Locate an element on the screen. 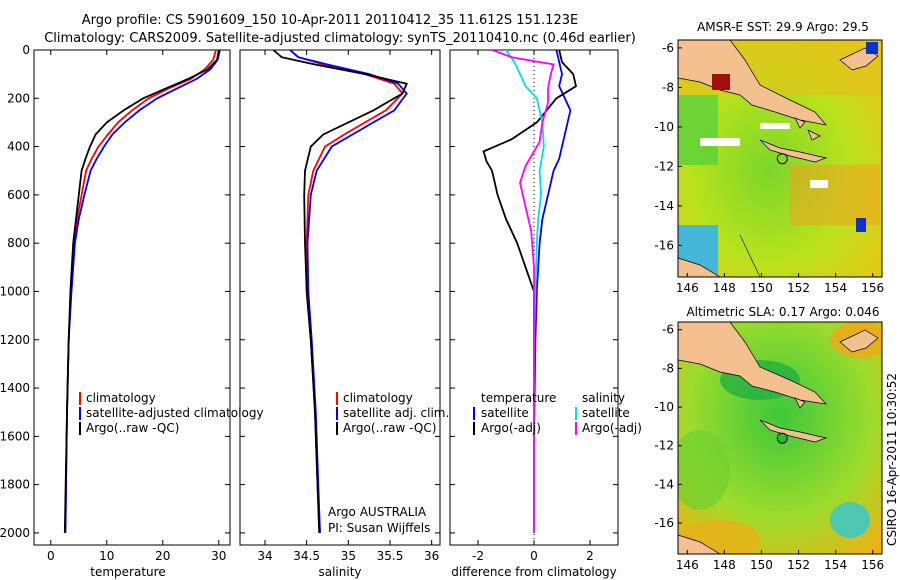  series-line-temperature-argo-adj- is located at coordinates (530, 291).